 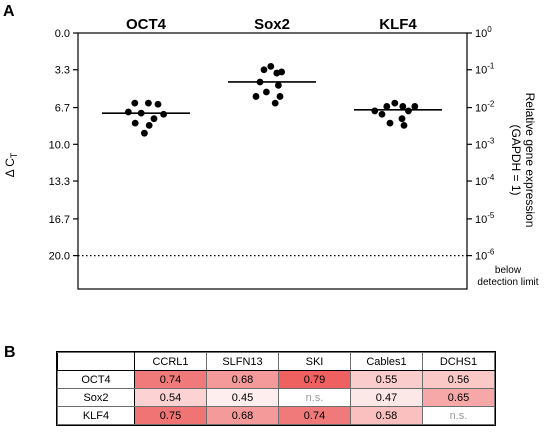 What do you see at coordinates (483, 32) in the screenshot?
I see `right-tick-label: 10⁰` at bounding box center [483, 32].